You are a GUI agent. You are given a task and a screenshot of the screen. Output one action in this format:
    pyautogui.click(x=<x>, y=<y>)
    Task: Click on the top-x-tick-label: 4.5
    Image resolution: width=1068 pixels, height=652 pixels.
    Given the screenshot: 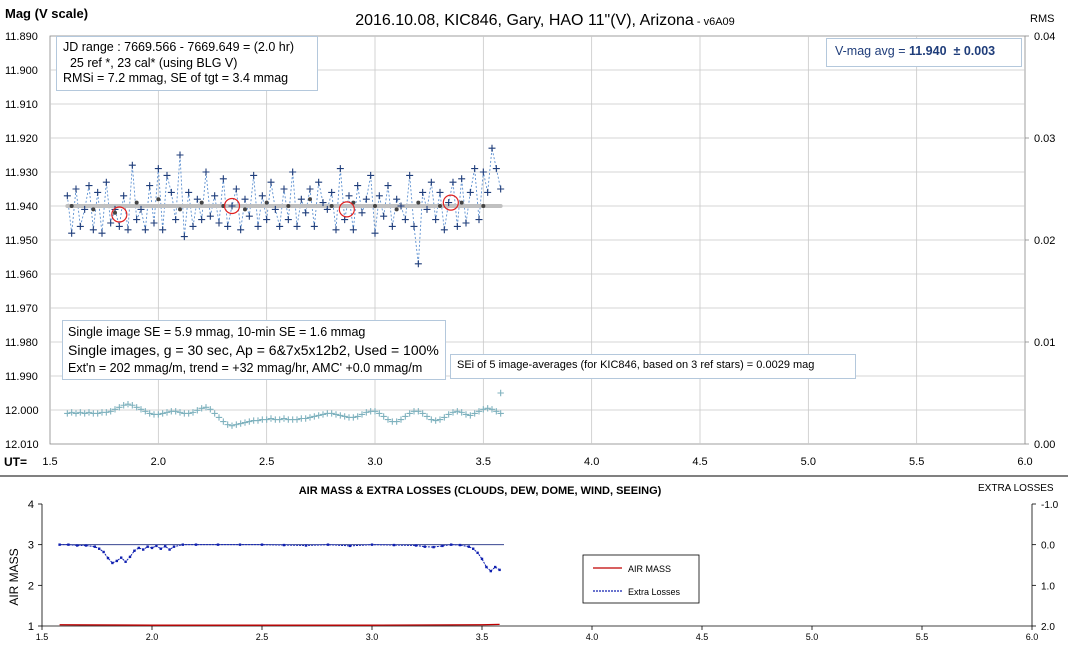 What is the action you would take?
    pyautogui.click(x=699, y=462)
    